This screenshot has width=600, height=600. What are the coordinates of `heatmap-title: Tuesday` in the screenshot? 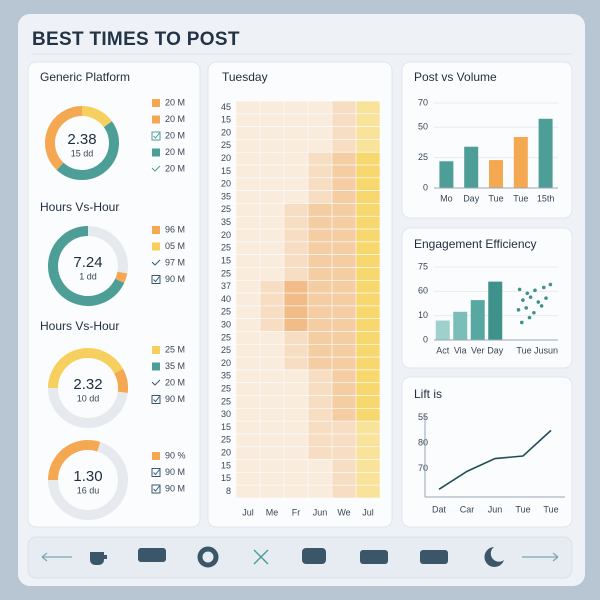 It's located at (245, 77).